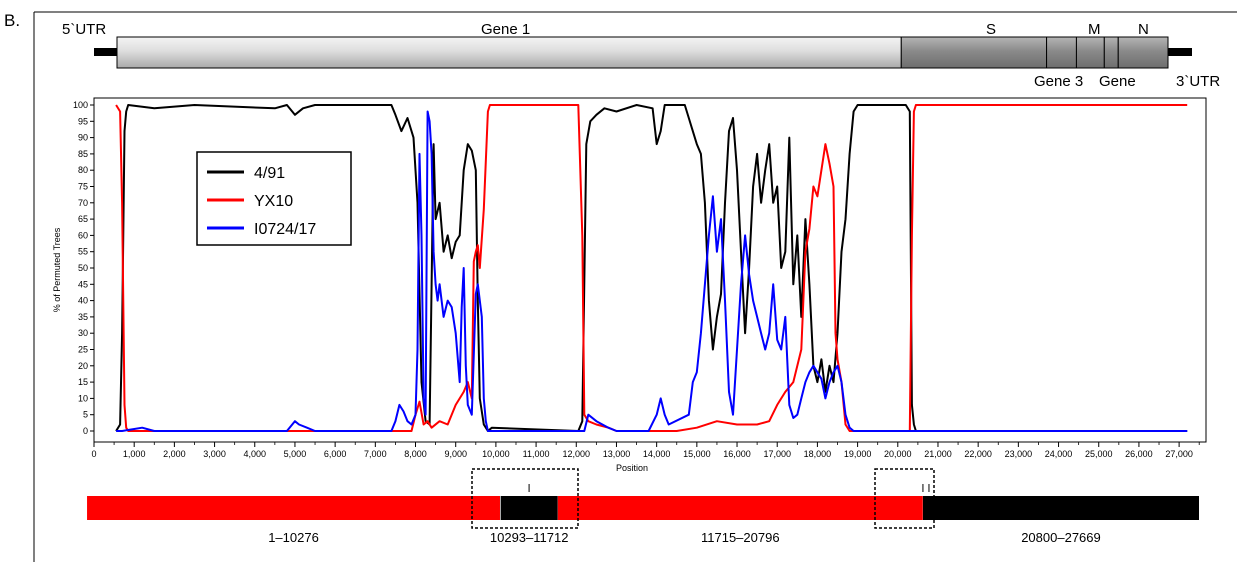  I want to click on genome-segment-m, so click(1090, 52).